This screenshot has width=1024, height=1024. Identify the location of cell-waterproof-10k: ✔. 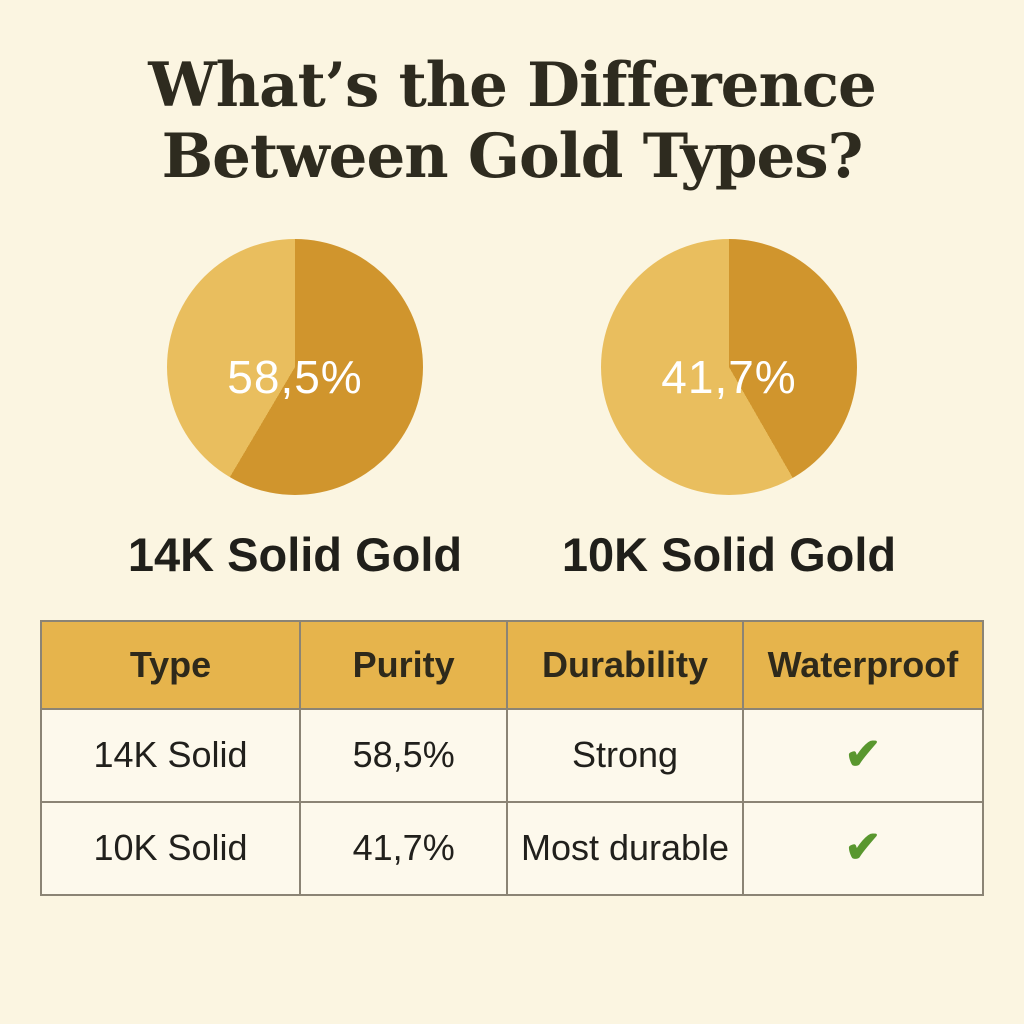
(863, 848).